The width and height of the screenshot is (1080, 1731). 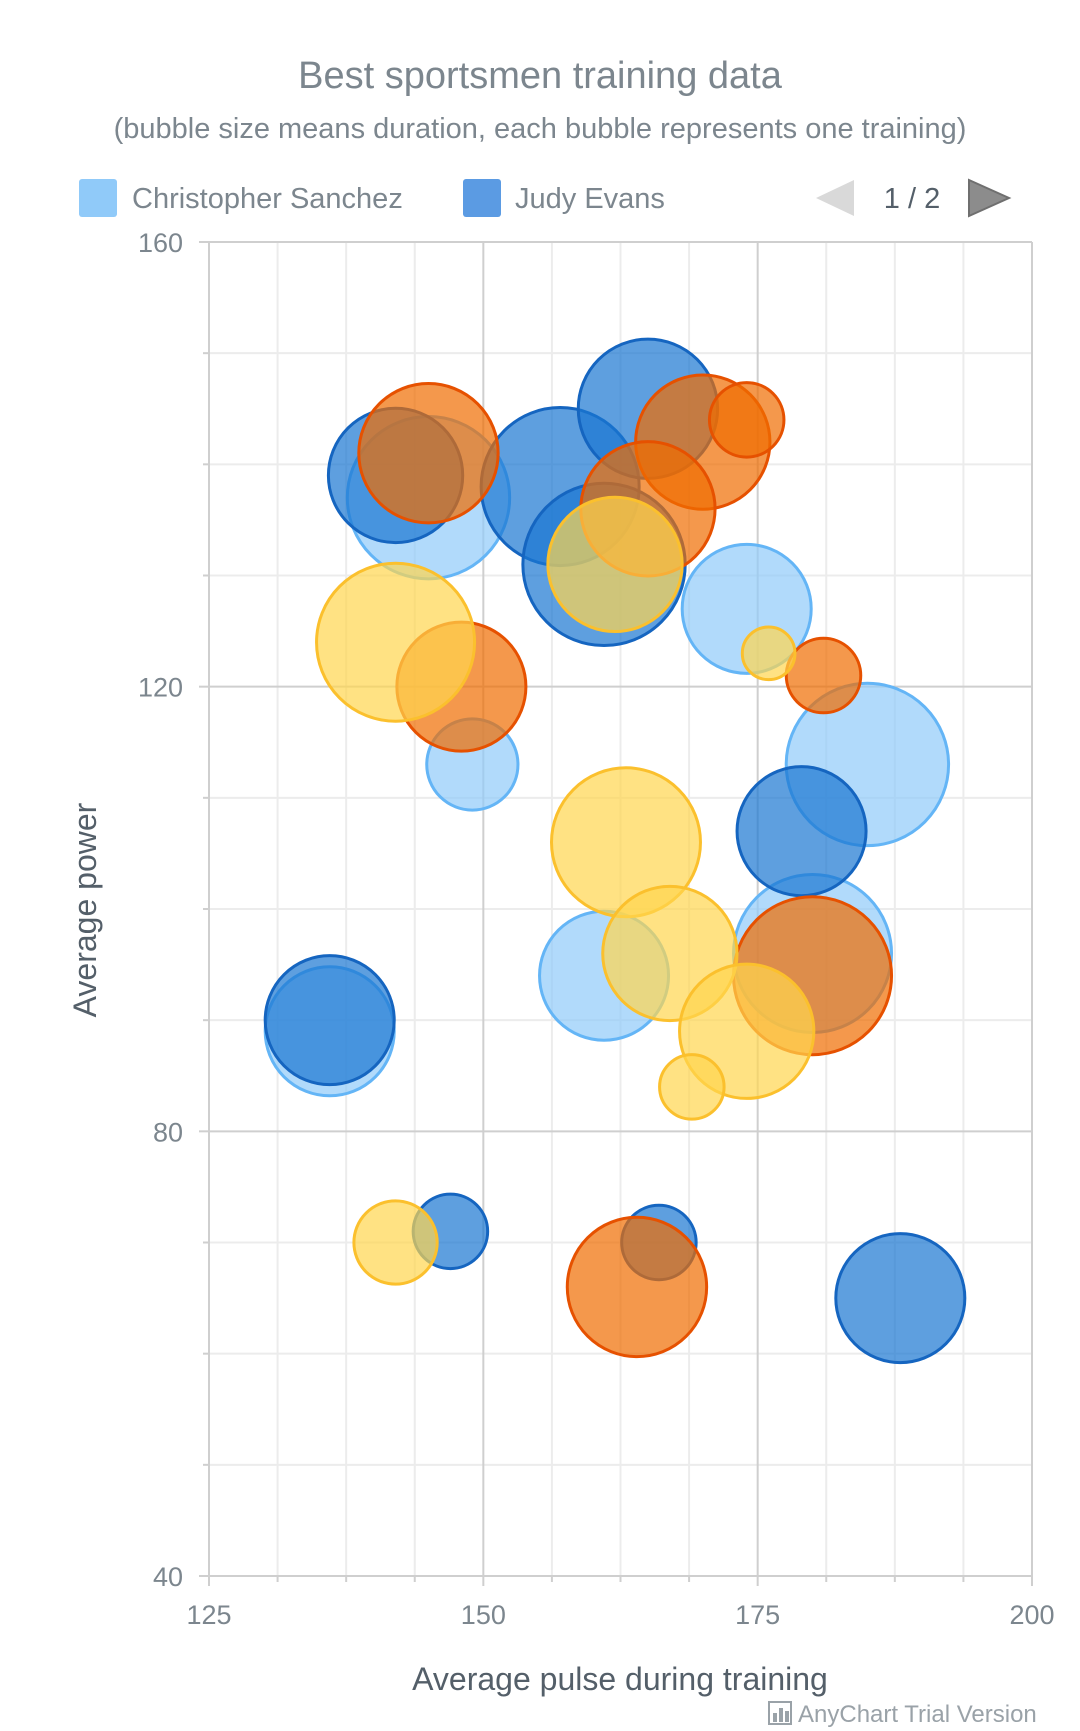 I want to click on legend-item-judy-evans: Judy Evans, so click(x=564, y=198).